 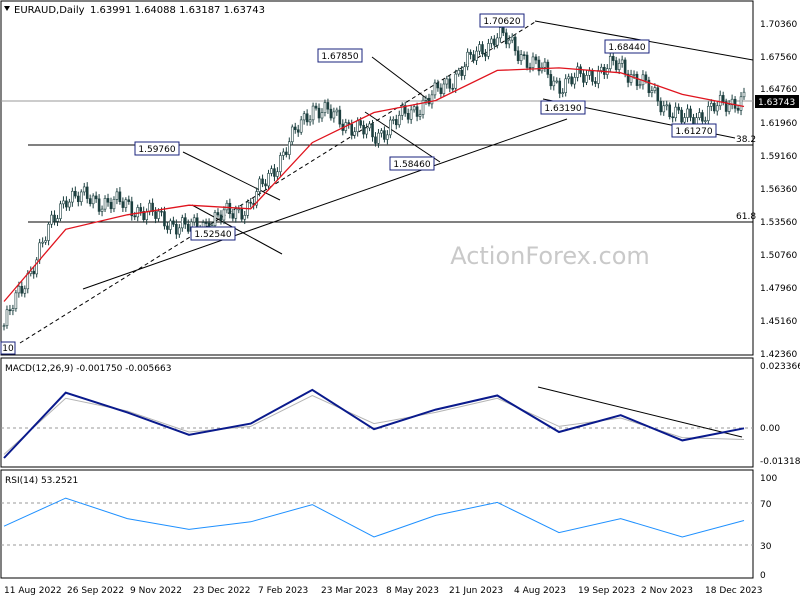 What do you see at coordinates (7, 8) in the screenshot?
I see `collapse-triangle-icon` at bounding box center [7, 8].